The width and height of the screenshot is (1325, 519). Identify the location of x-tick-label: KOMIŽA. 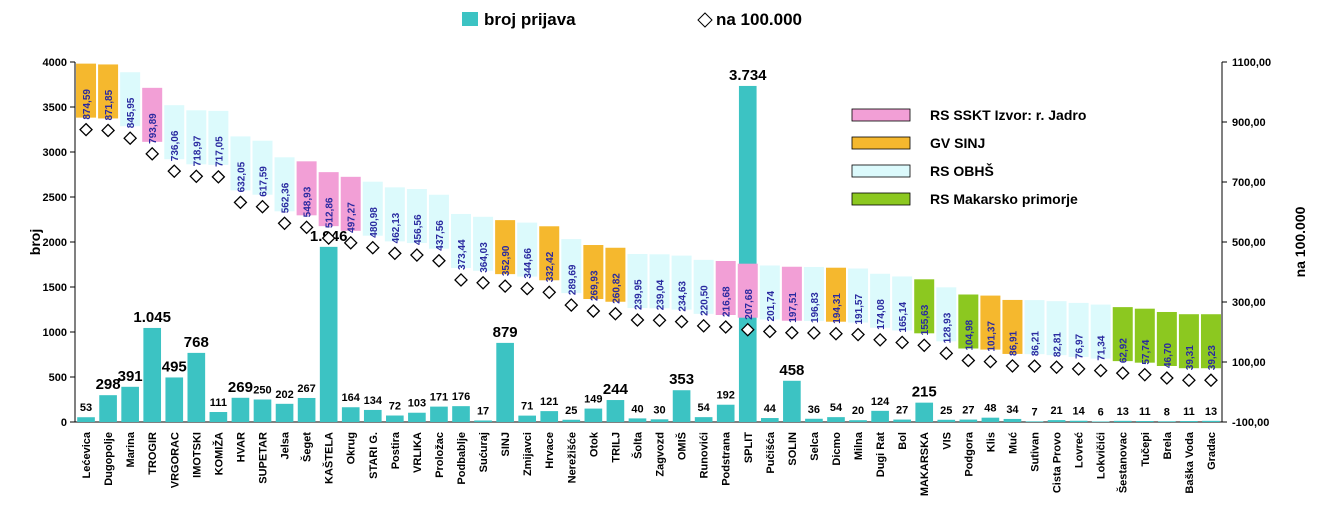
(218, 453).